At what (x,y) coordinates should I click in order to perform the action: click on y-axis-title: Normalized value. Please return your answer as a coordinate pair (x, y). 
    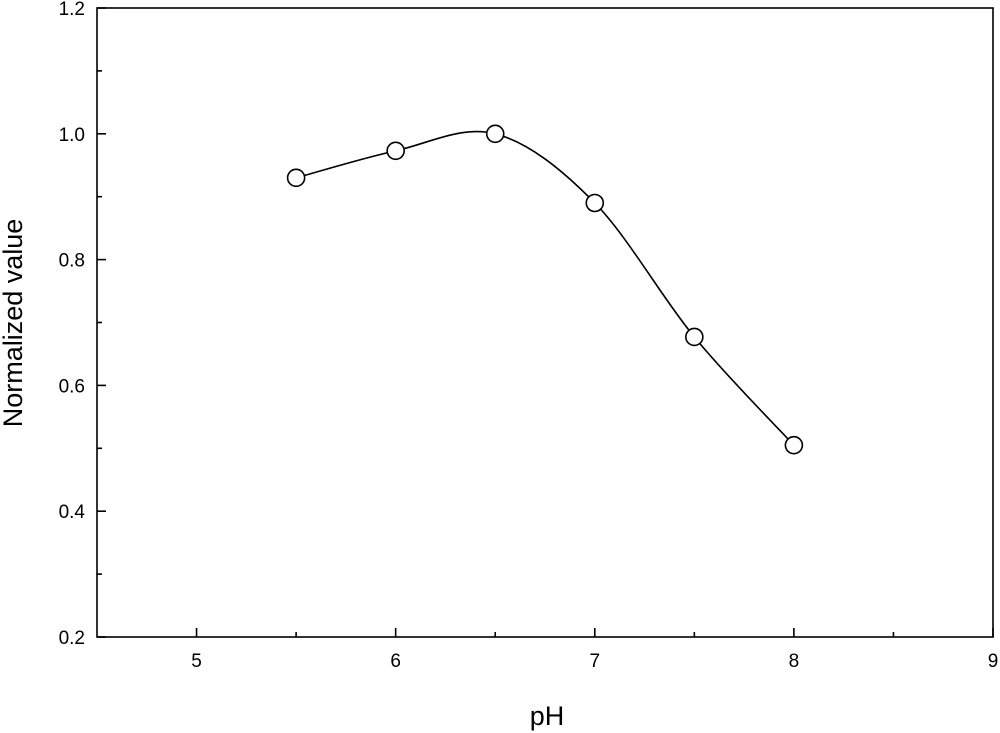
    Looking at the image, I should click on (14, 323).